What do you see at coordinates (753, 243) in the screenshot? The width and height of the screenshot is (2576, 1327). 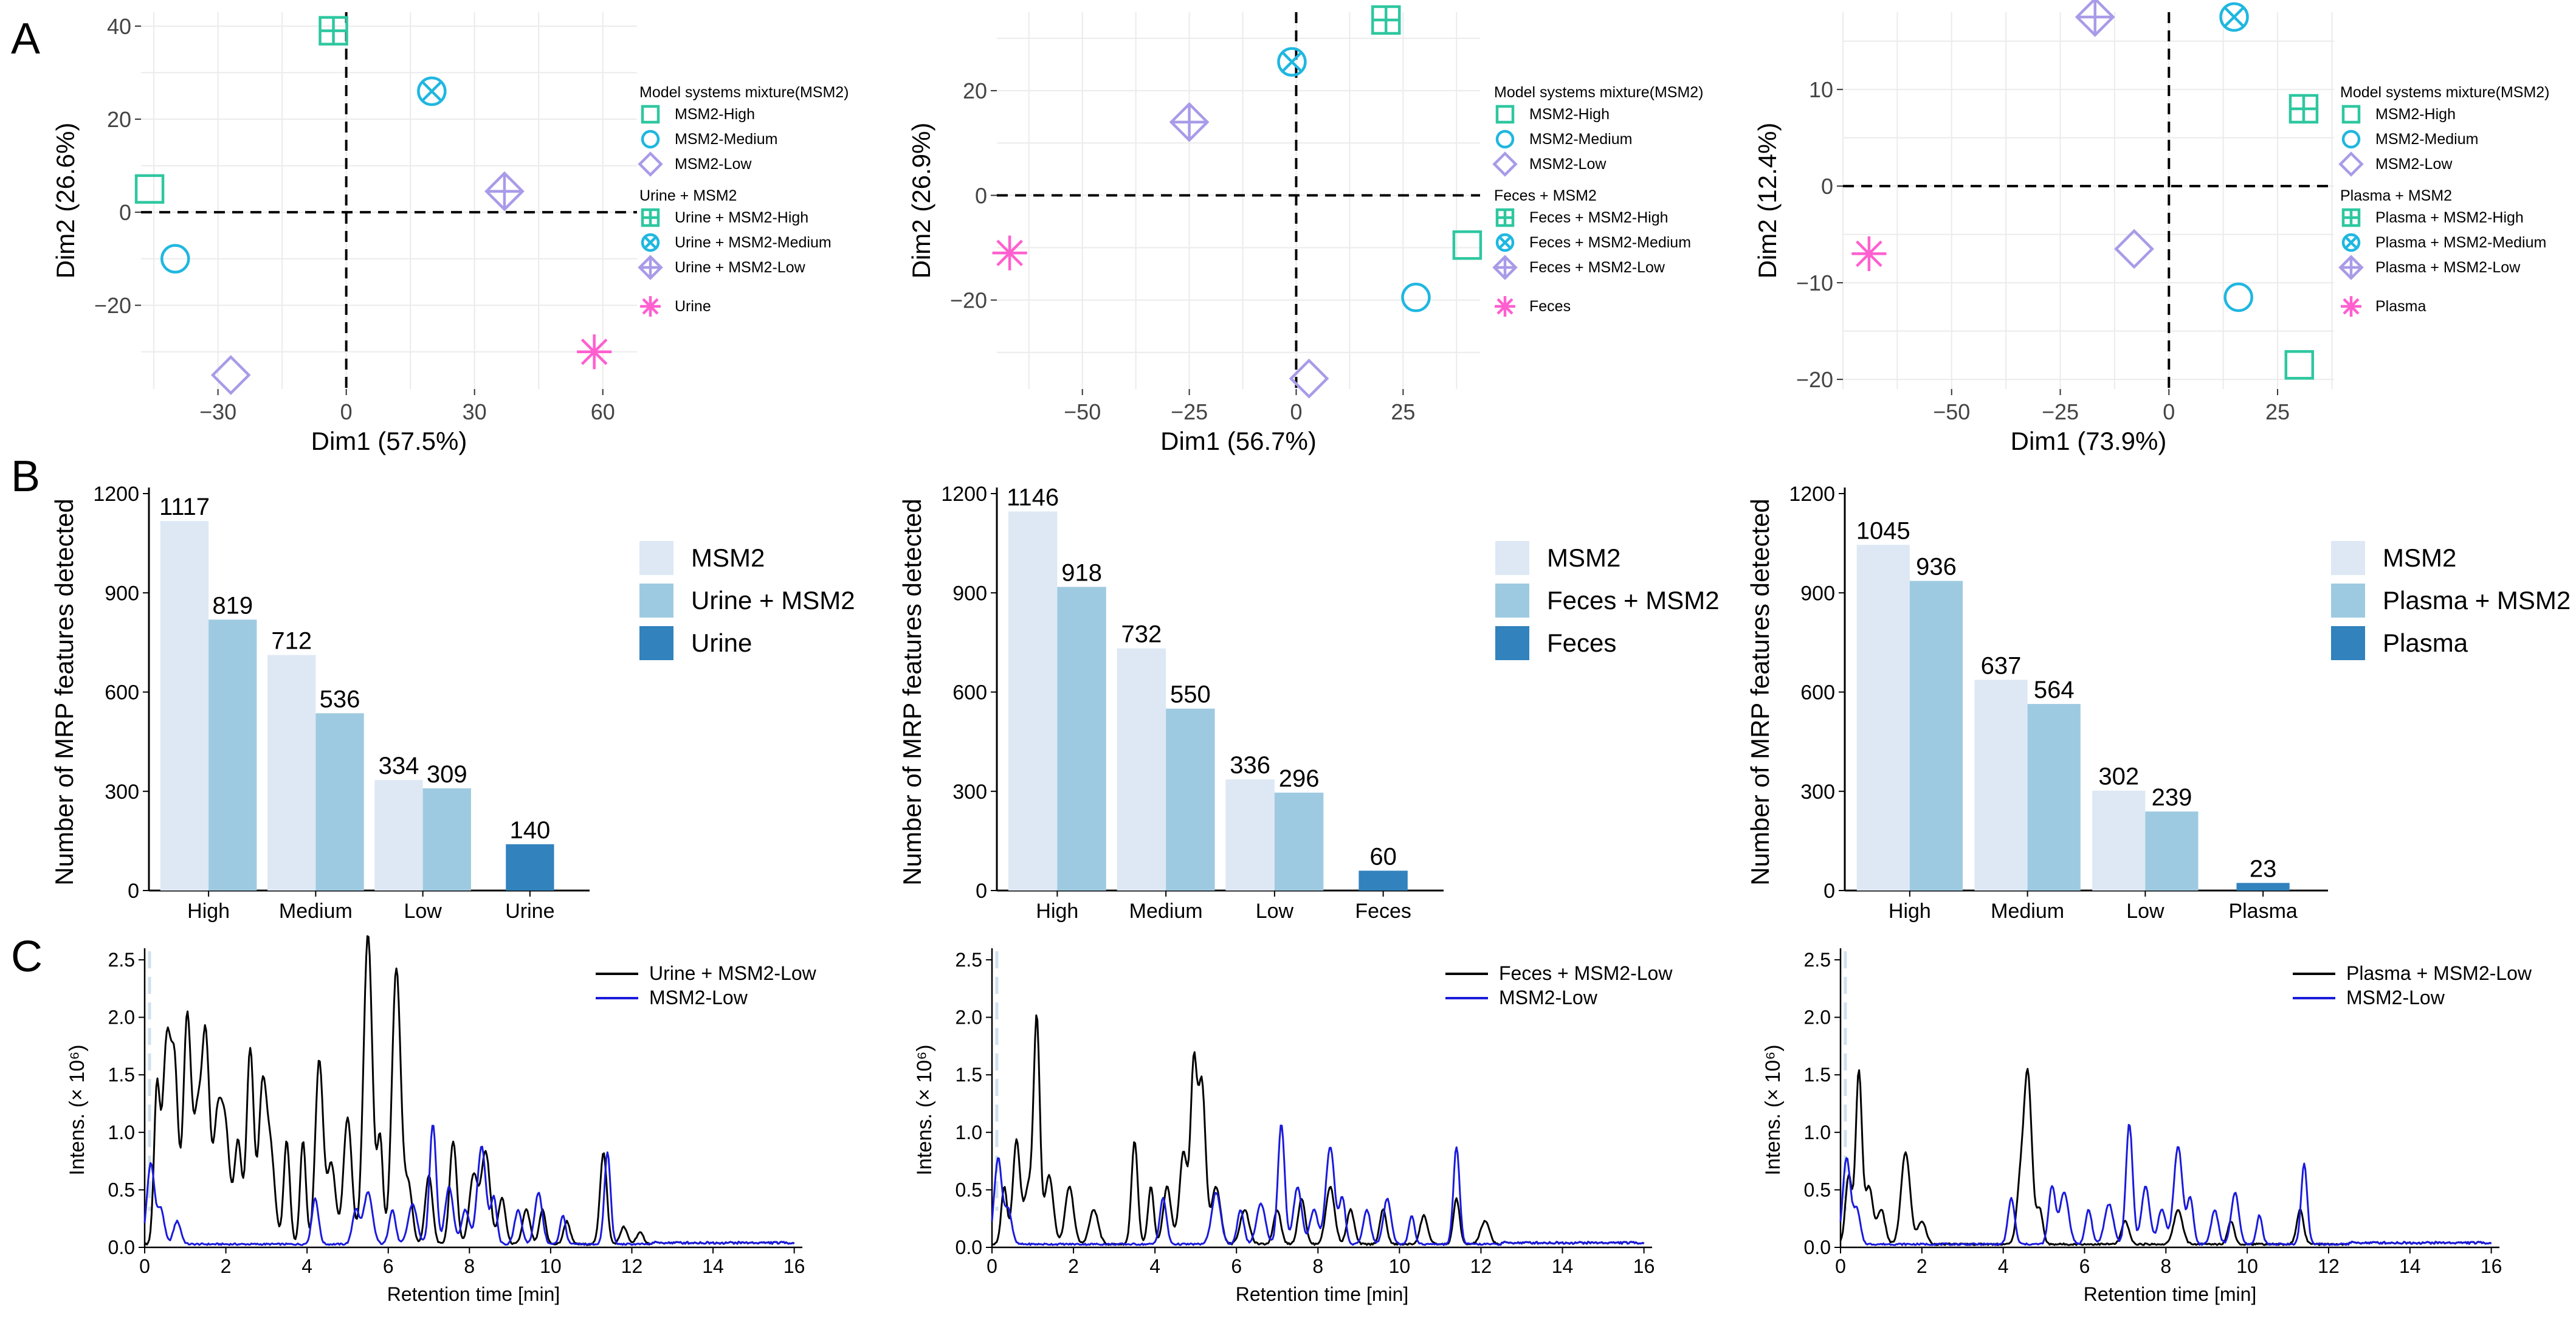 I see `legend-item: Urine + MSM2-Medium` at bounding box center [753, 243].